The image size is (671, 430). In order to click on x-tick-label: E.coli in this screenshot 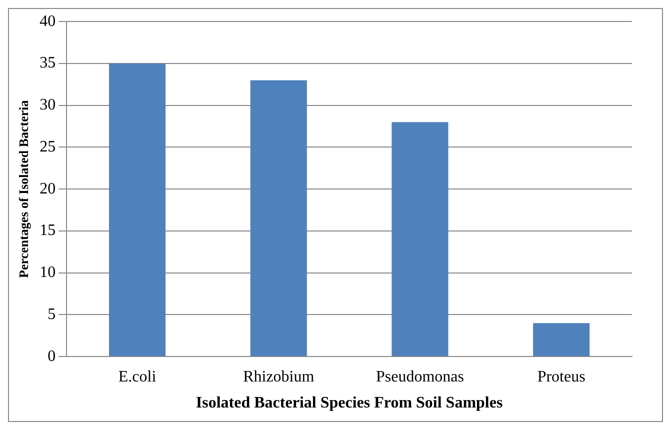, I will do `click(137, 377)`.